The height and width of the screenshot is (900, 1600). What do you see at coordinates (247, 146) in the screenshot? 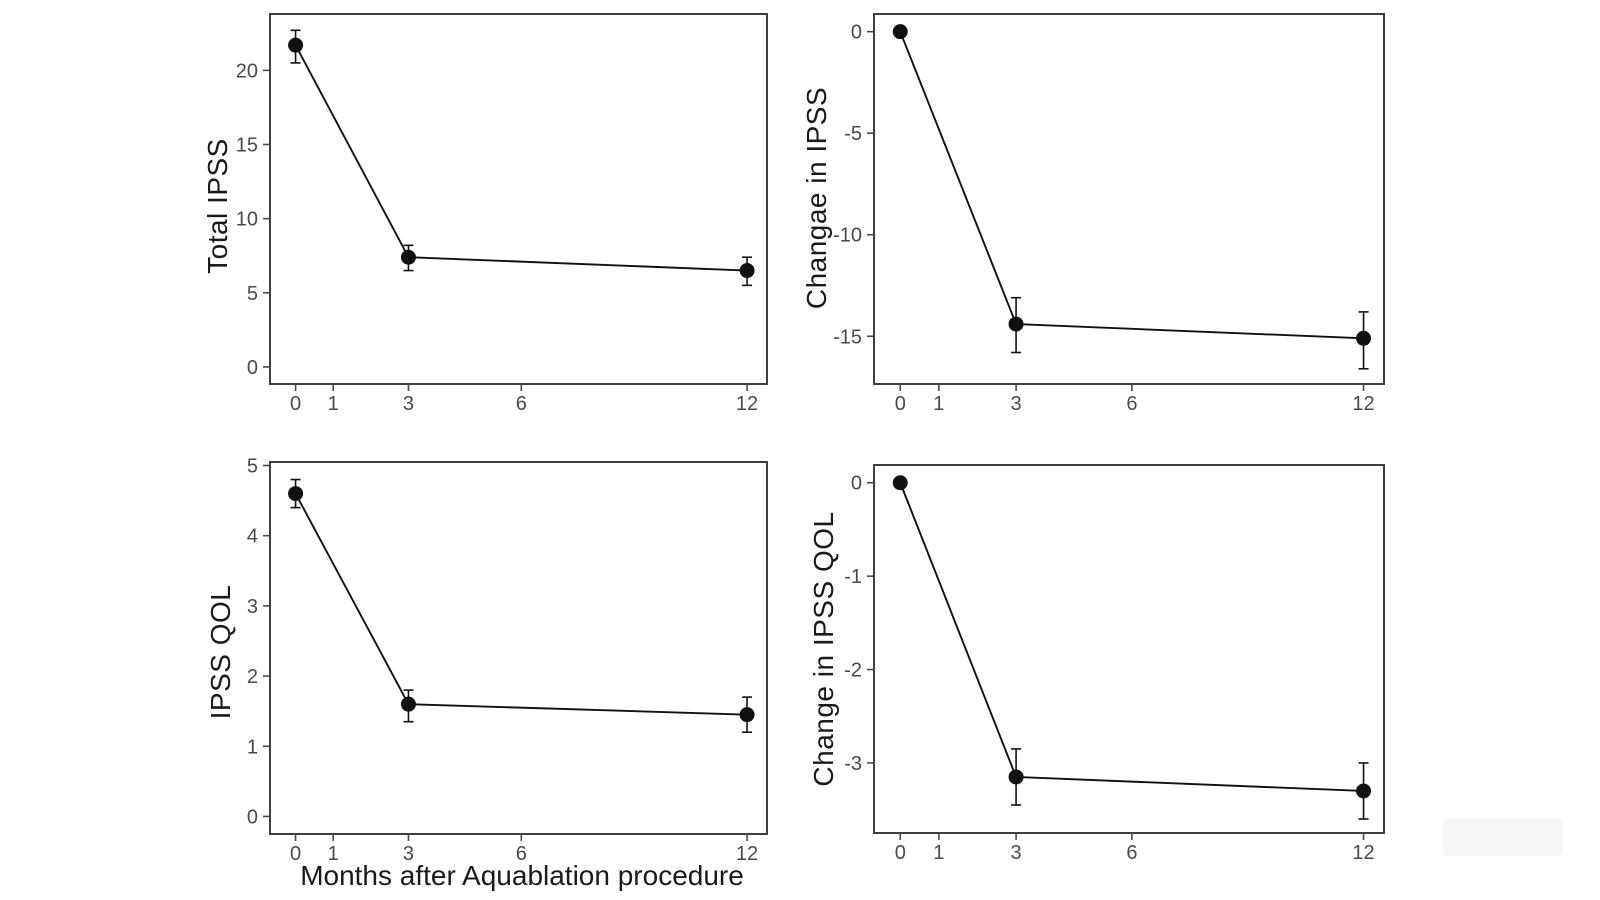
I see `y-tick-label: 15` at bounding box center [247, 146].